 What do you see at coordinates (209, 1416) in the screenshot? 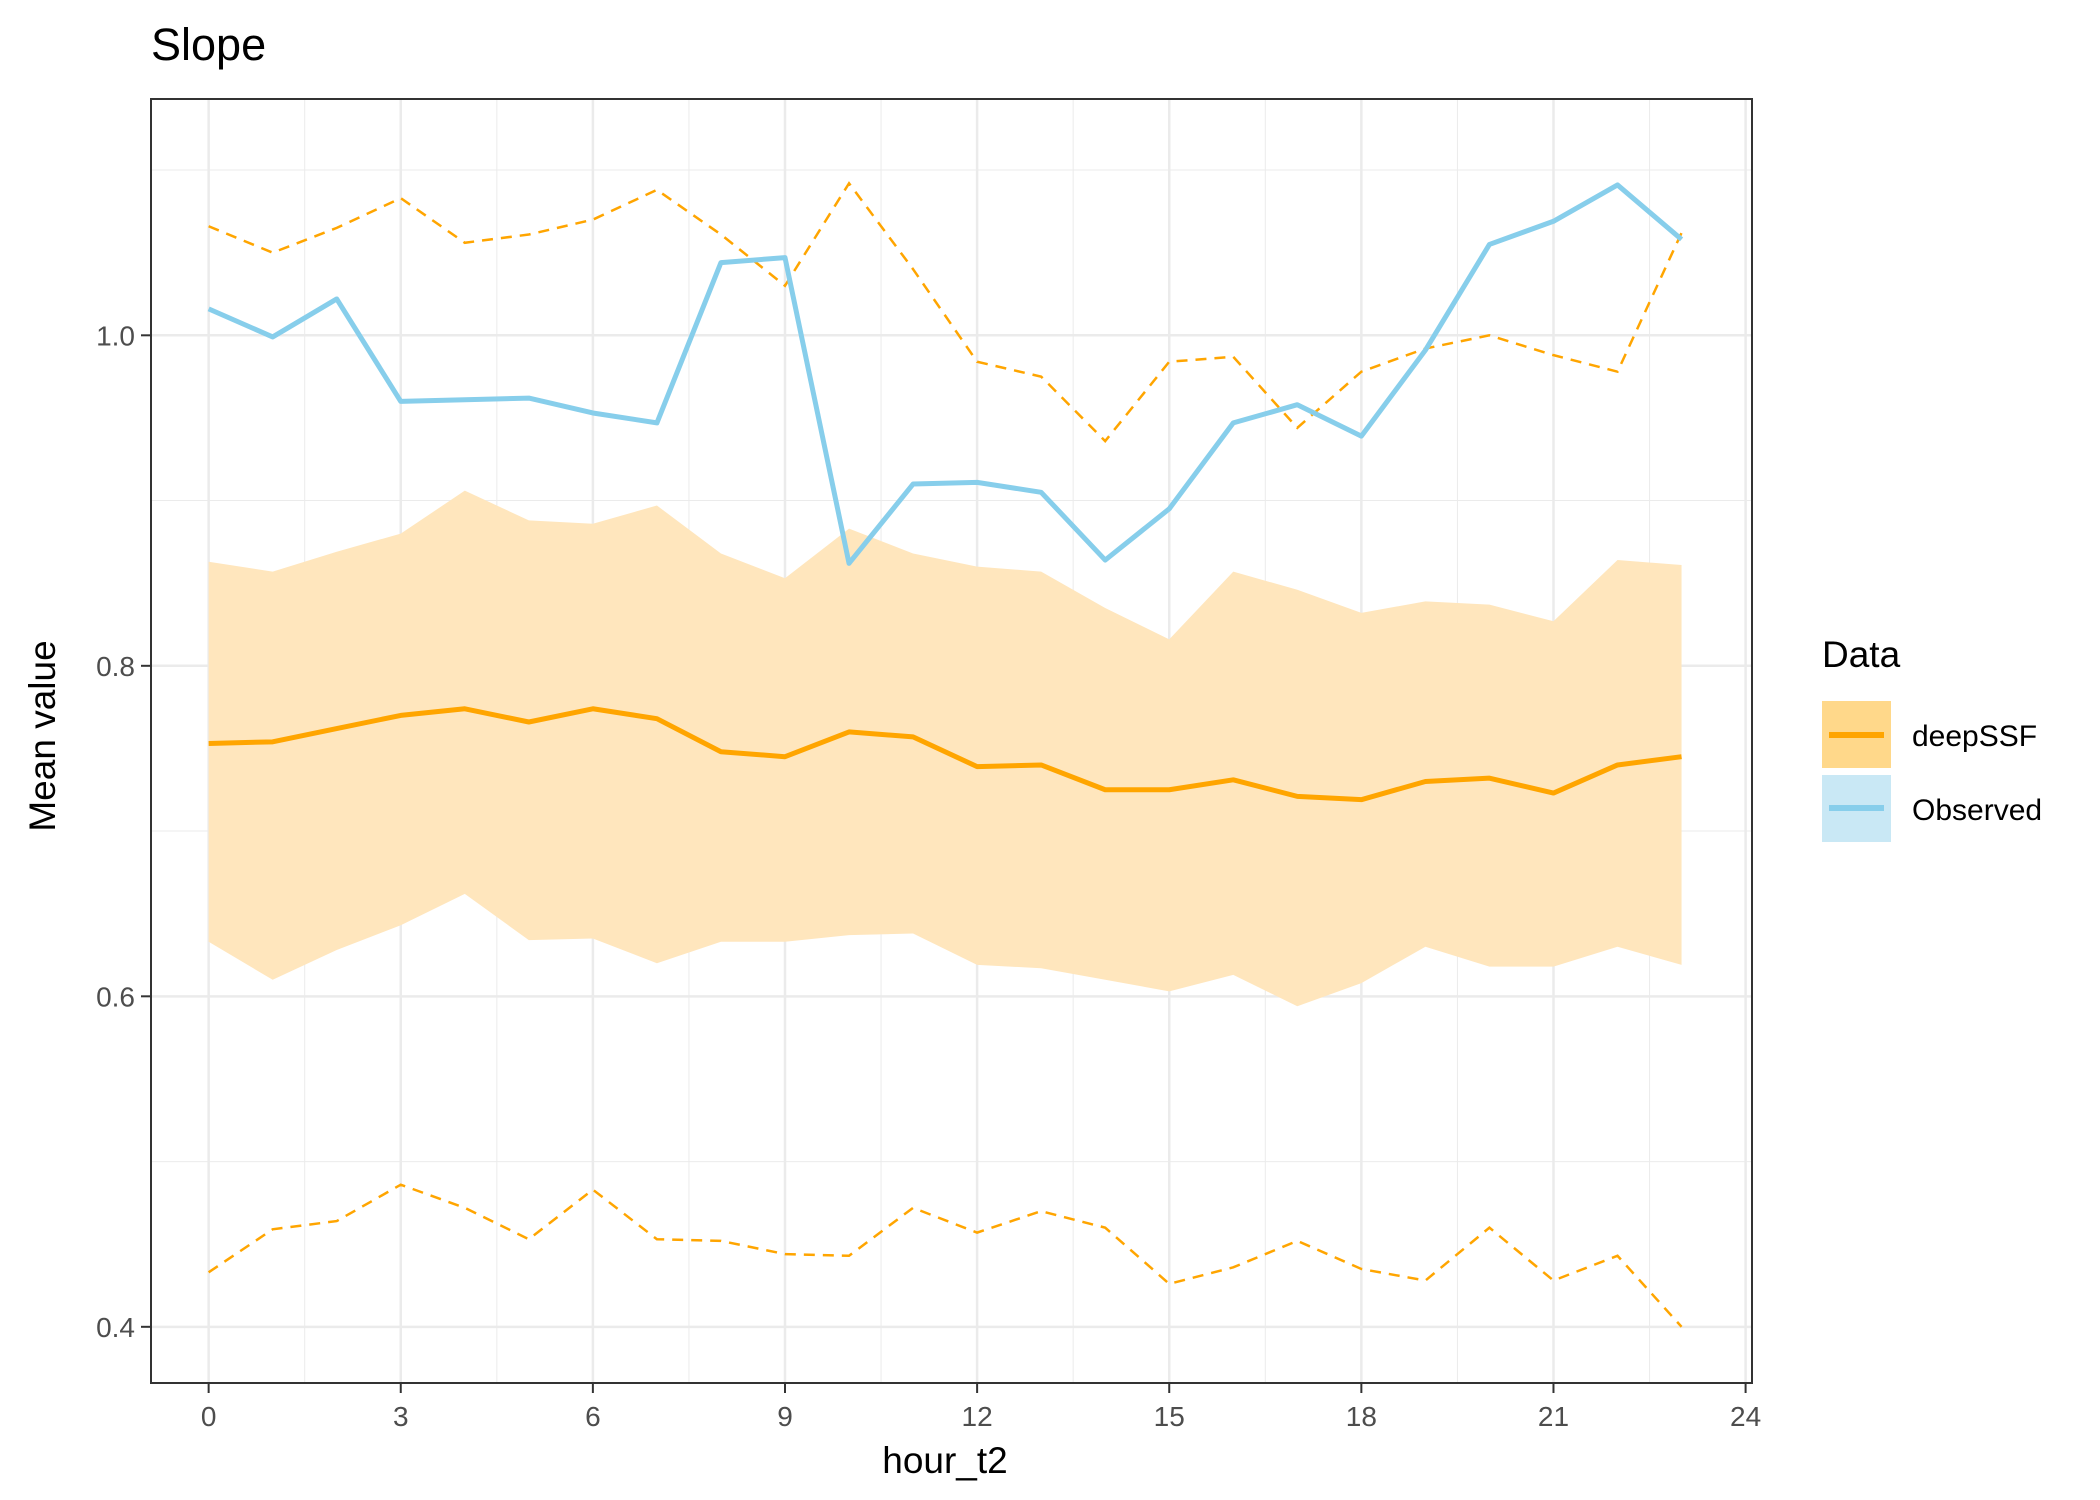
I see `x-tick-label: 0` at bounding box center [209, 1416].